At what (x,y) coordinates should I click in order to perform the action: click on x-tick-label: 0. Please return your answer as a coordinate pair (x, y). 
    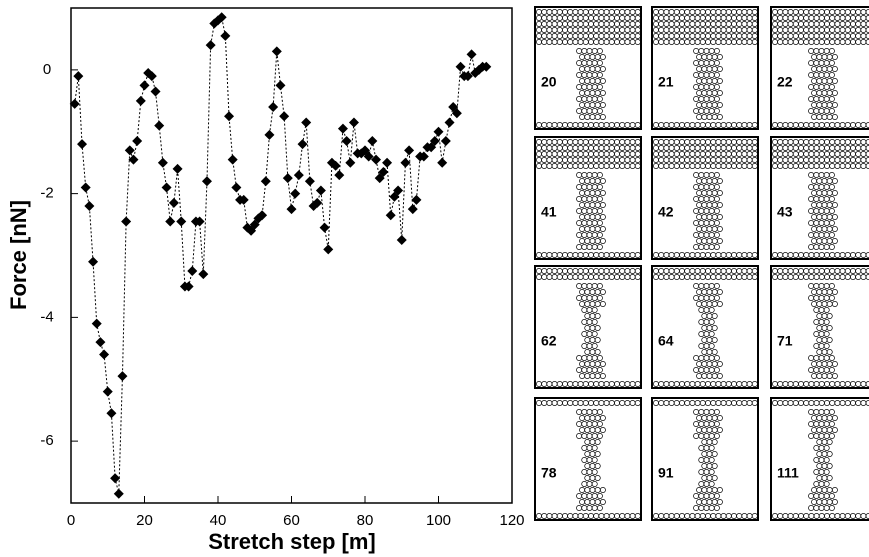
    Looking at the image, I should click on (71, 520).